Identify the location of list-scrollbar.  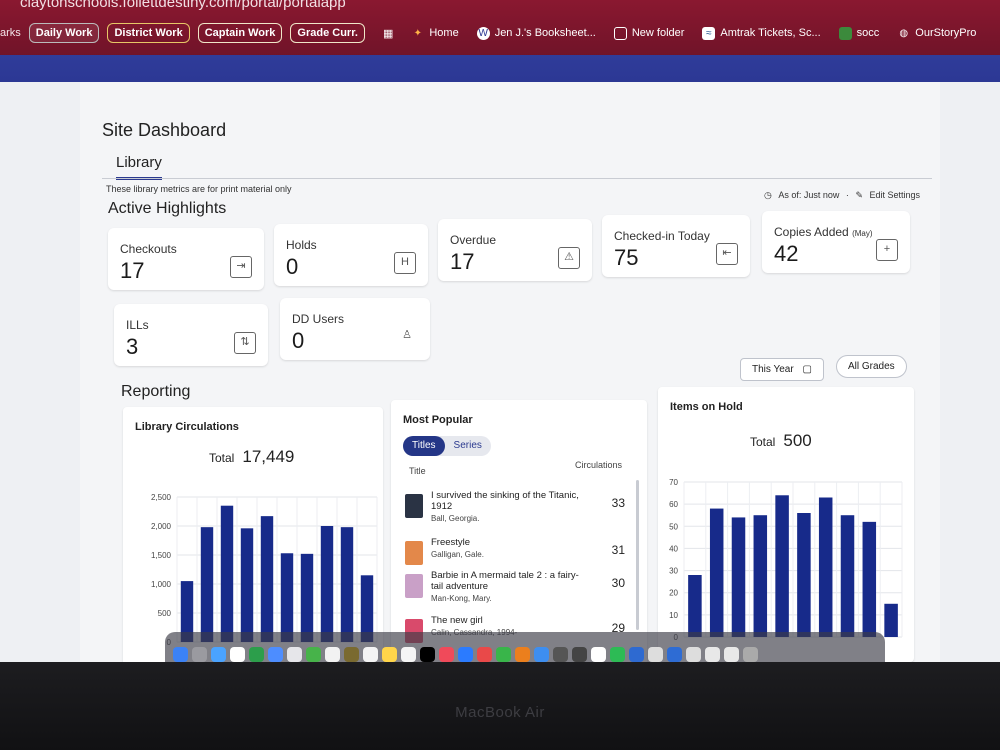
(637, 555).